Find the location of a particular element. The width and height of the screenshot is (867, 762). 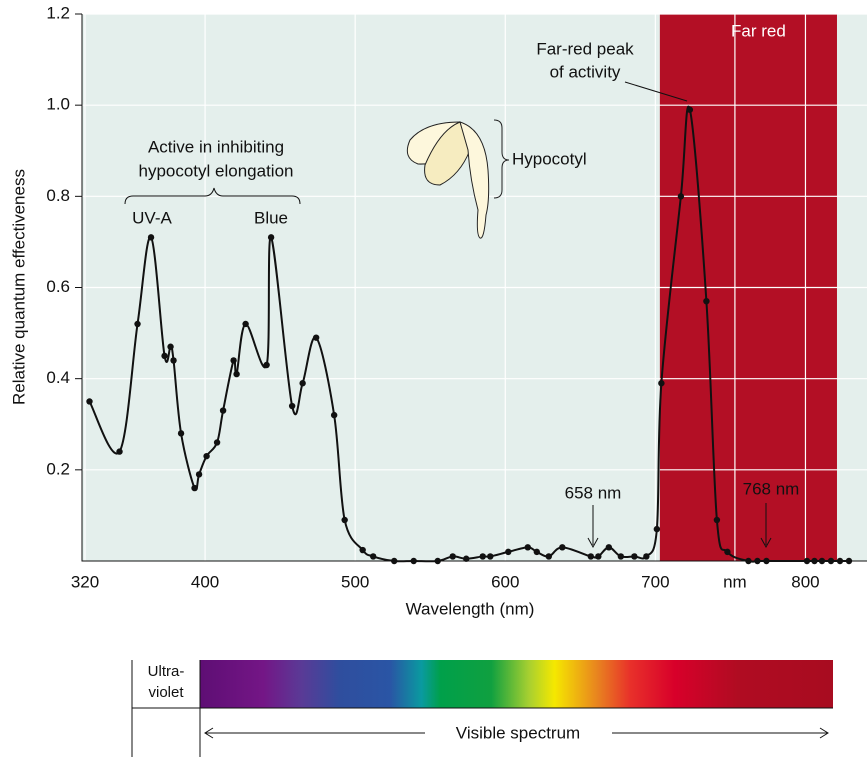

annotation: Active in inhibiting is located at coordinates (216, 146).